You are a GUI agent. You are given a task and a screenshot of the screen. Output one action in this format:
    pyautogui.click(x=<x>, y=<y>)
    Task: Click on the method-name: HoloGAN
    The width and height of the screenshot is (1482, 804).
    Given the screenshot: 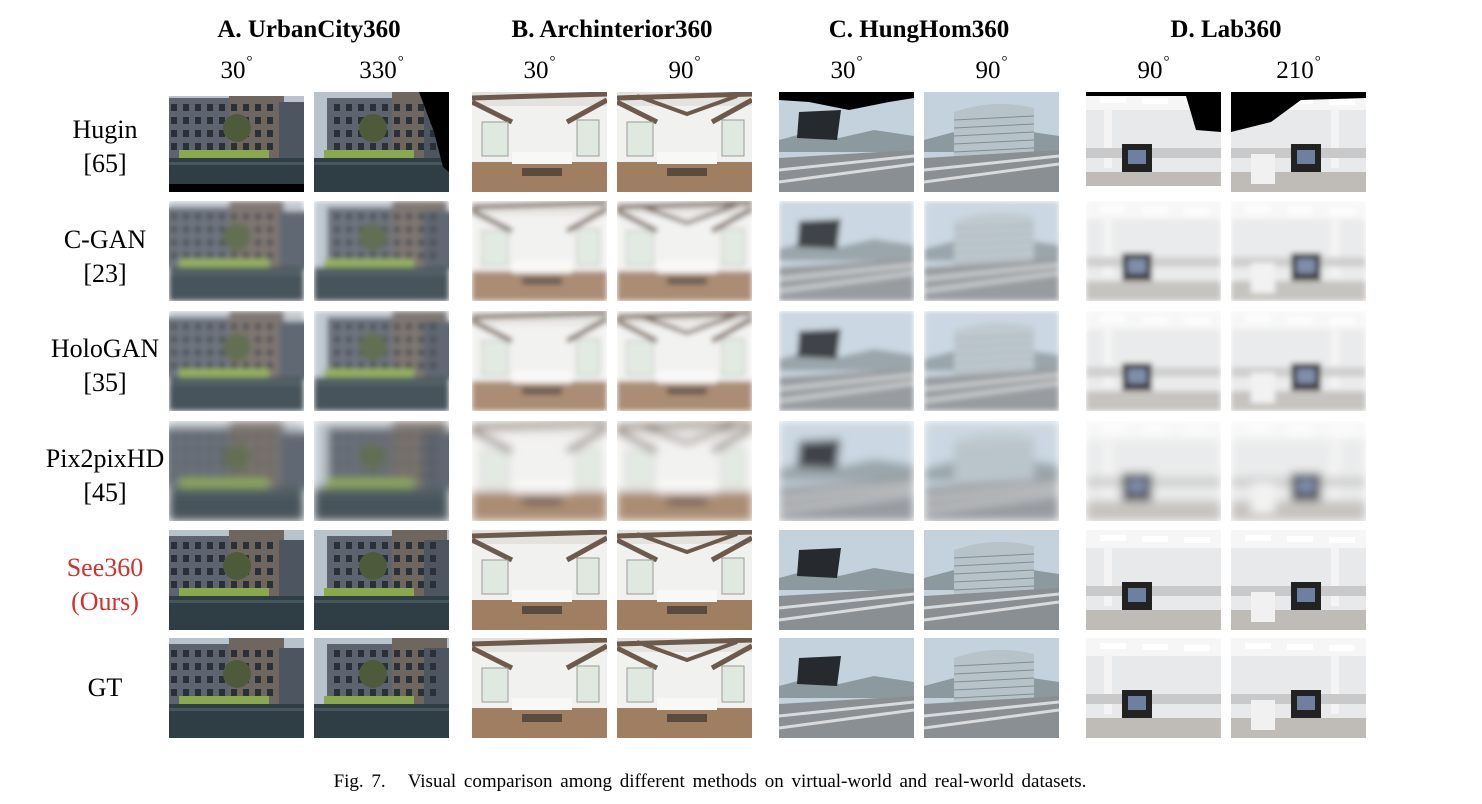 What is the action you would take?
    pyautogui.click(x=105, y=348)
    